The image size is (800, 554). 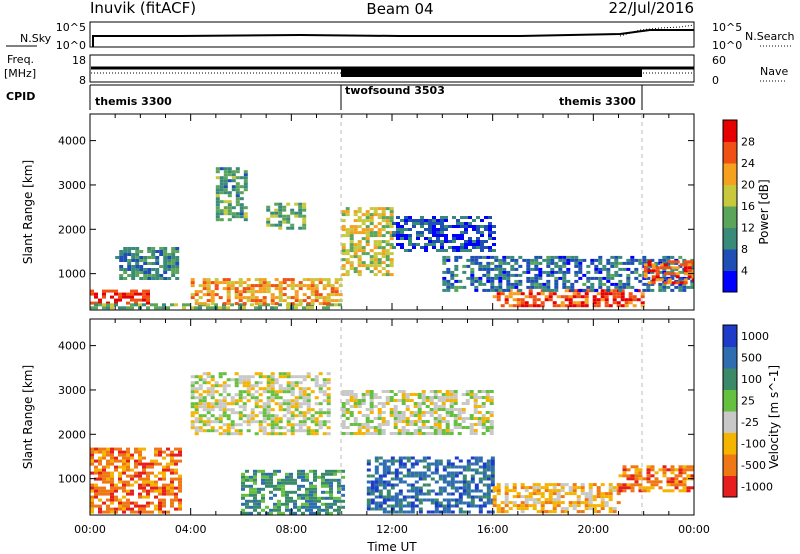 What do you see at coordinates (392, 529) in the screenshot?
I see `time-tick-label: 12:00` at bounding box center [392, 529].